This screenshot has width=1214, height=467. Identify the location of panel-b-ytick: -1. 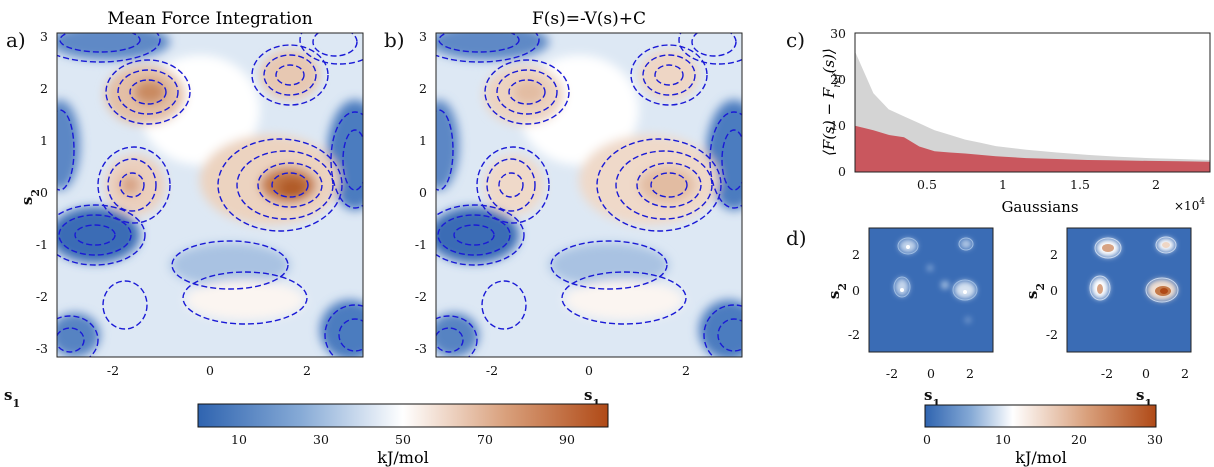
(421, 244).